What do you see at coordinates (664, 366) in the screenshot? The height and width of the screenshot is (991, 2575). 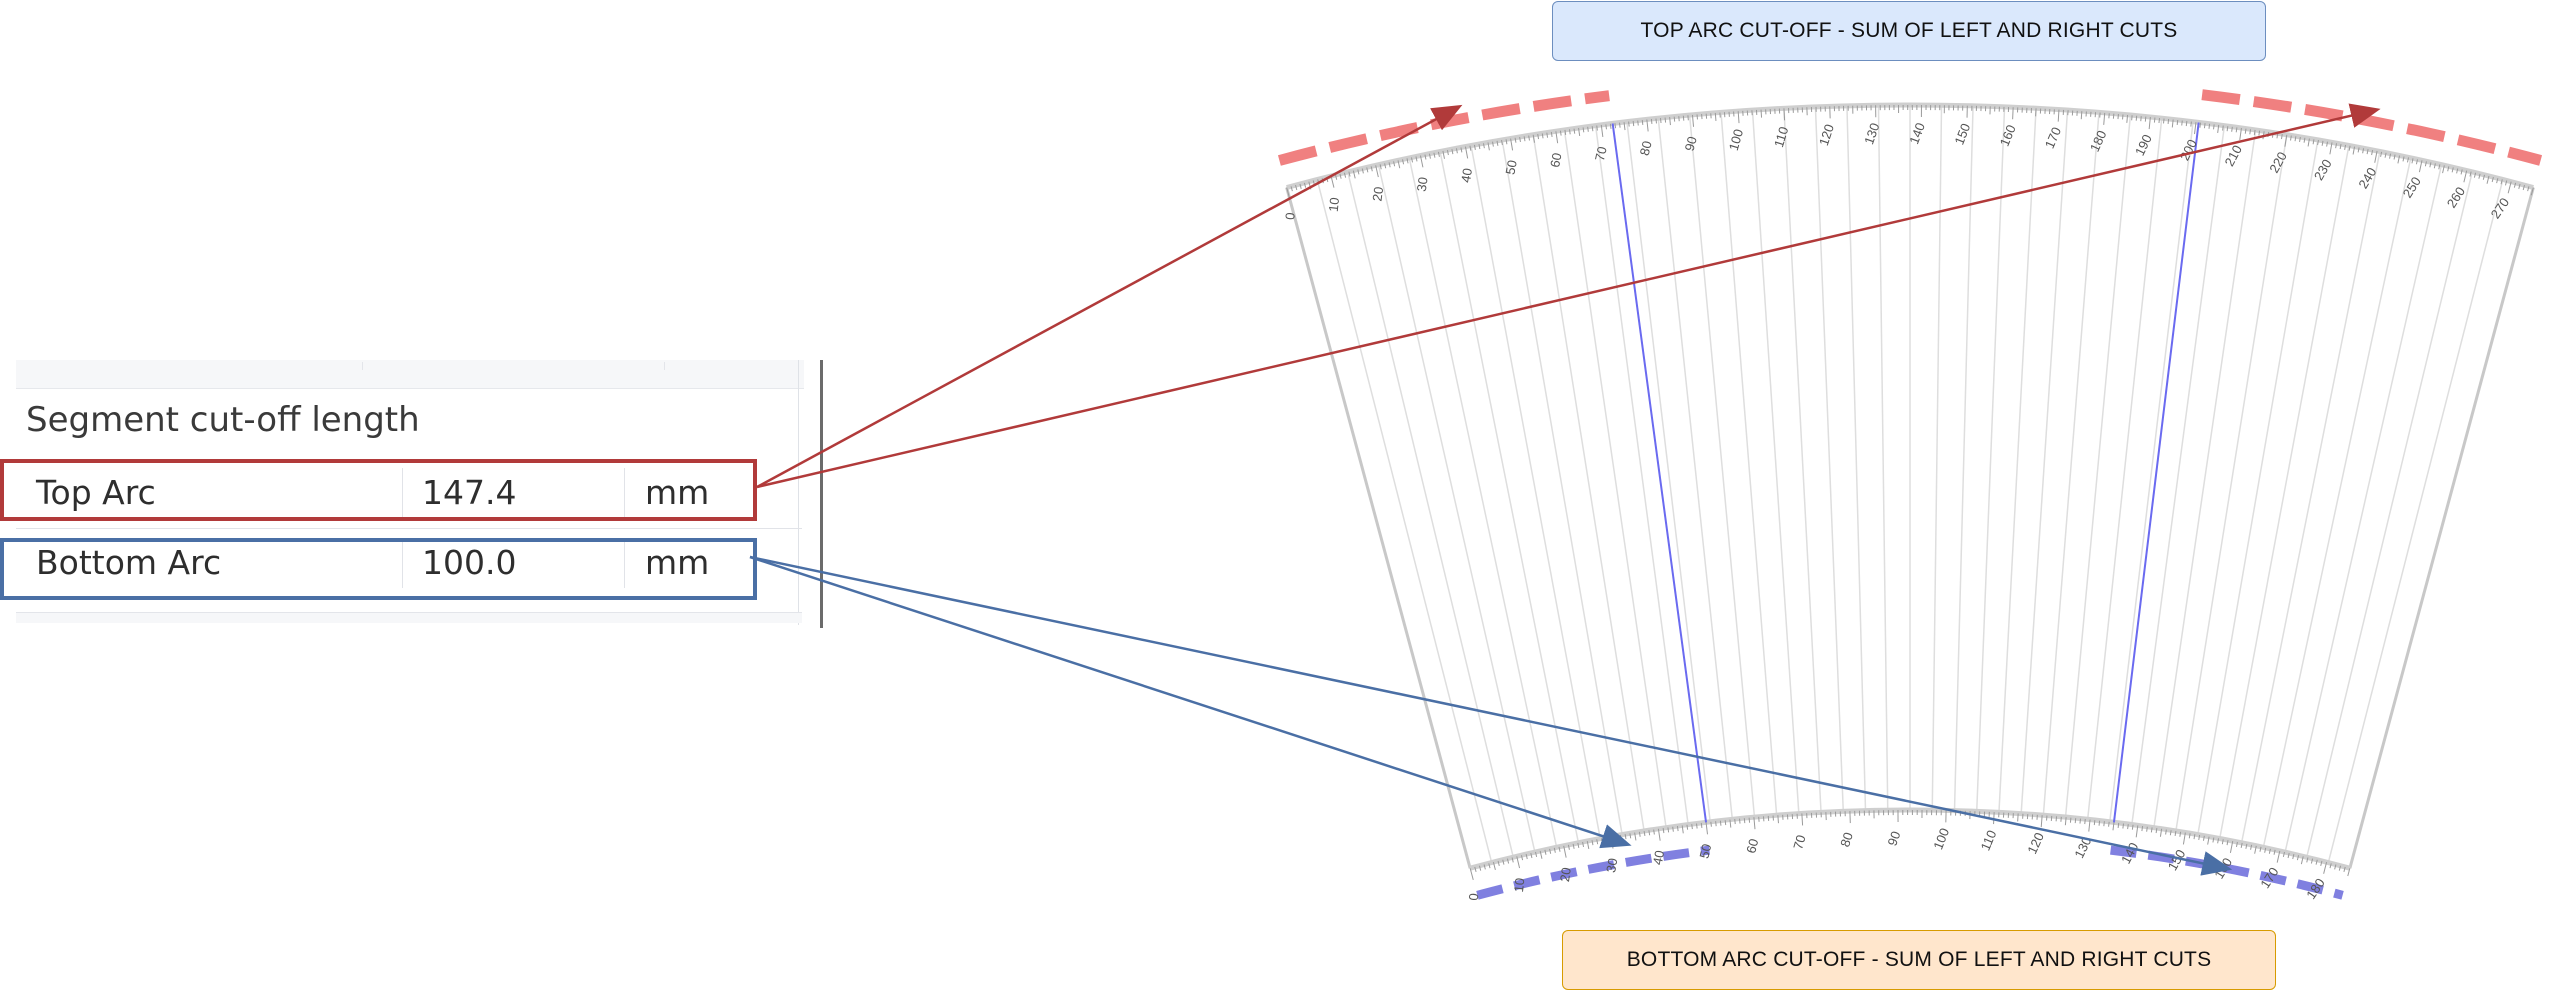 I see `strip-divider` at bounding box center [664, 366].